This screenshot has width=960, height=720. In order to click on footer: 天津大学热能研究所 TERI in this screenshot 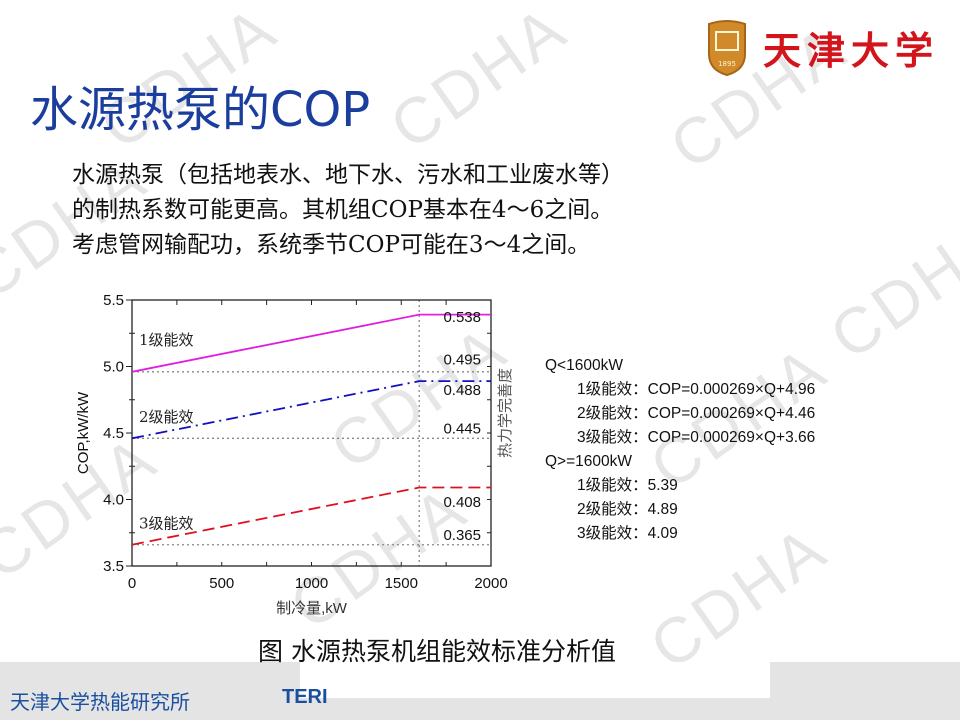, I will do `click(480, 691)`.